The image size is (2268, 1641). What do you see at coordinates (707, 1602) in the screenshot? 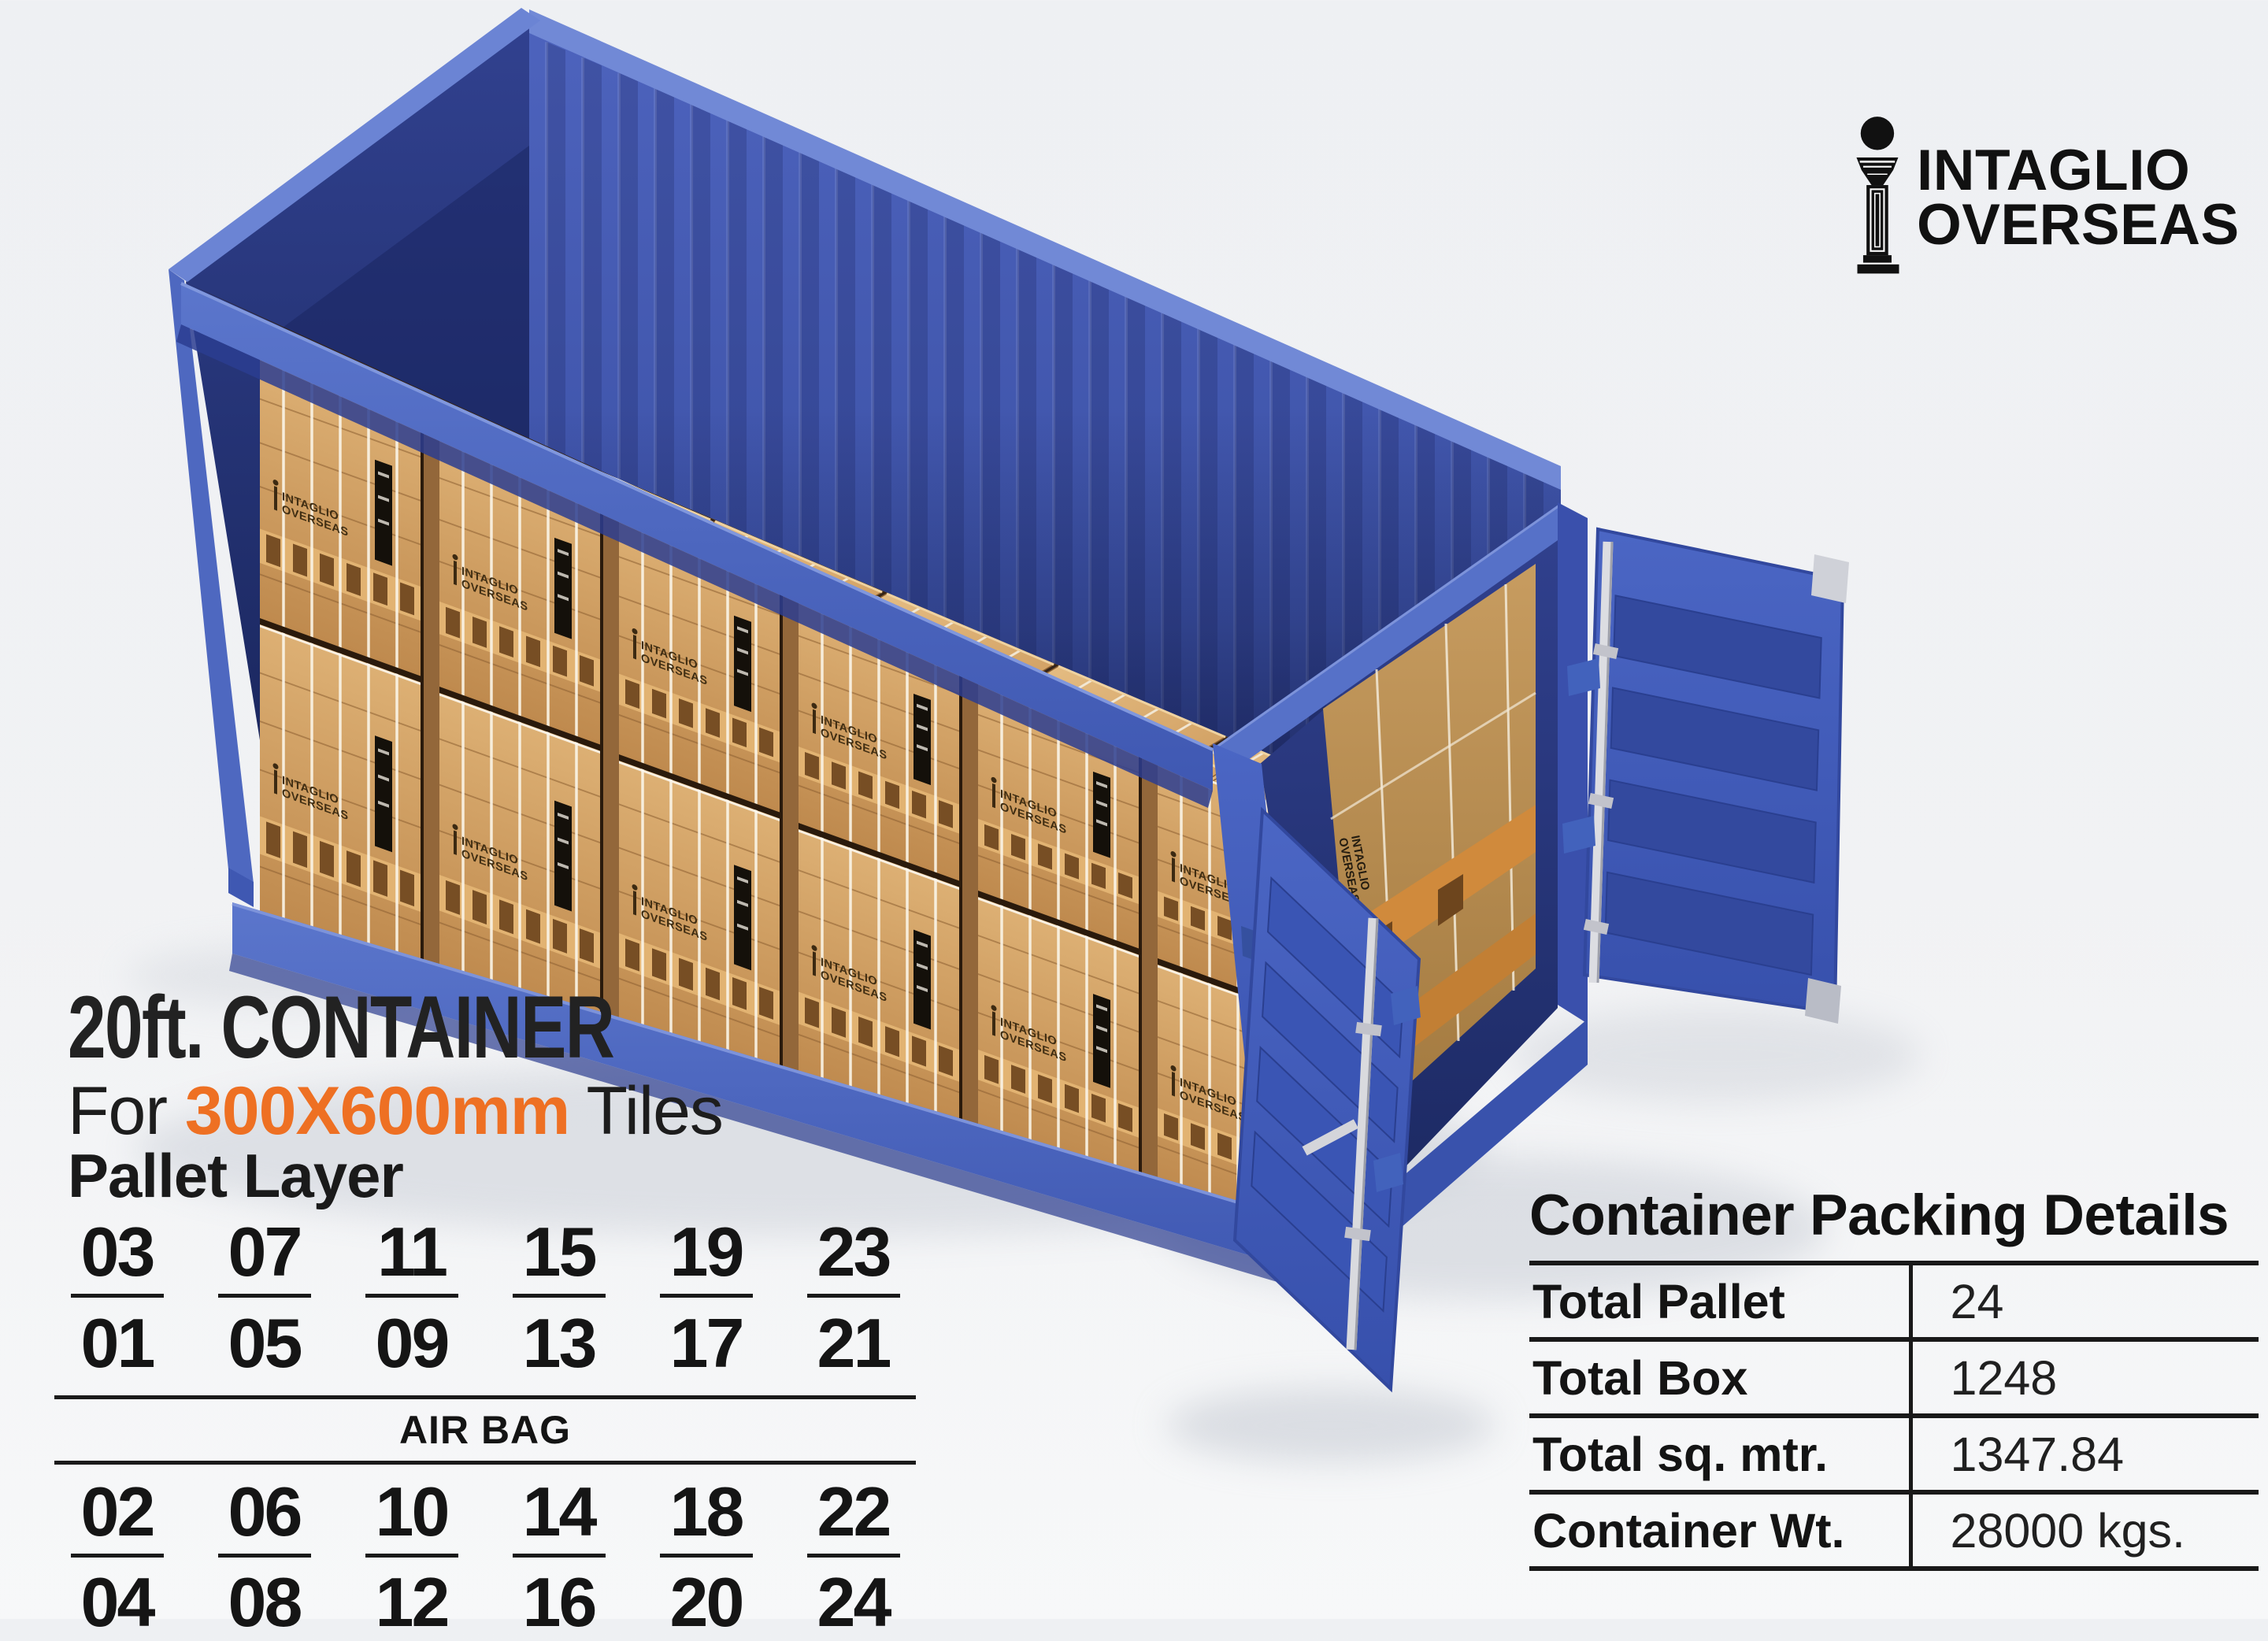
I see `pallet-number: 20` at bounding box center [707, 1602].